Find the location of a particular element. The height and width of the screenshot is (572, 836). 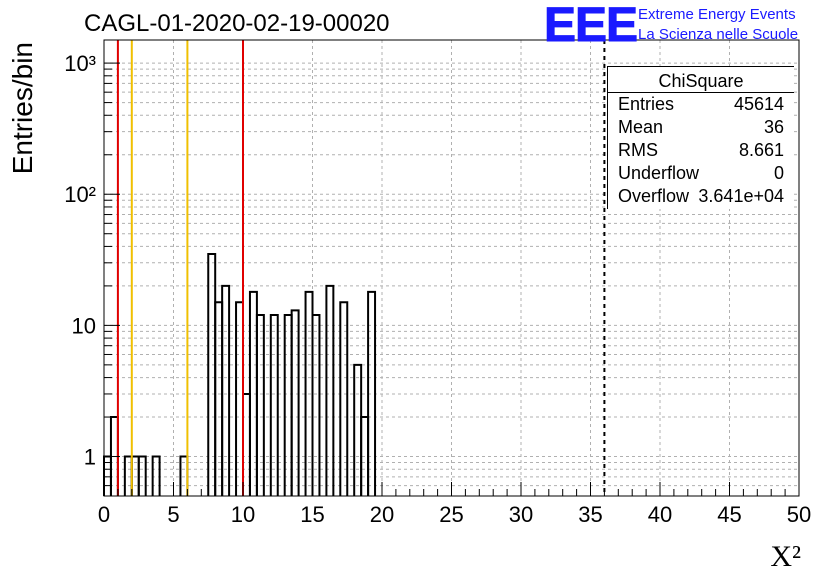

x-tick-label: 15 is located at coordinates (312, 514).